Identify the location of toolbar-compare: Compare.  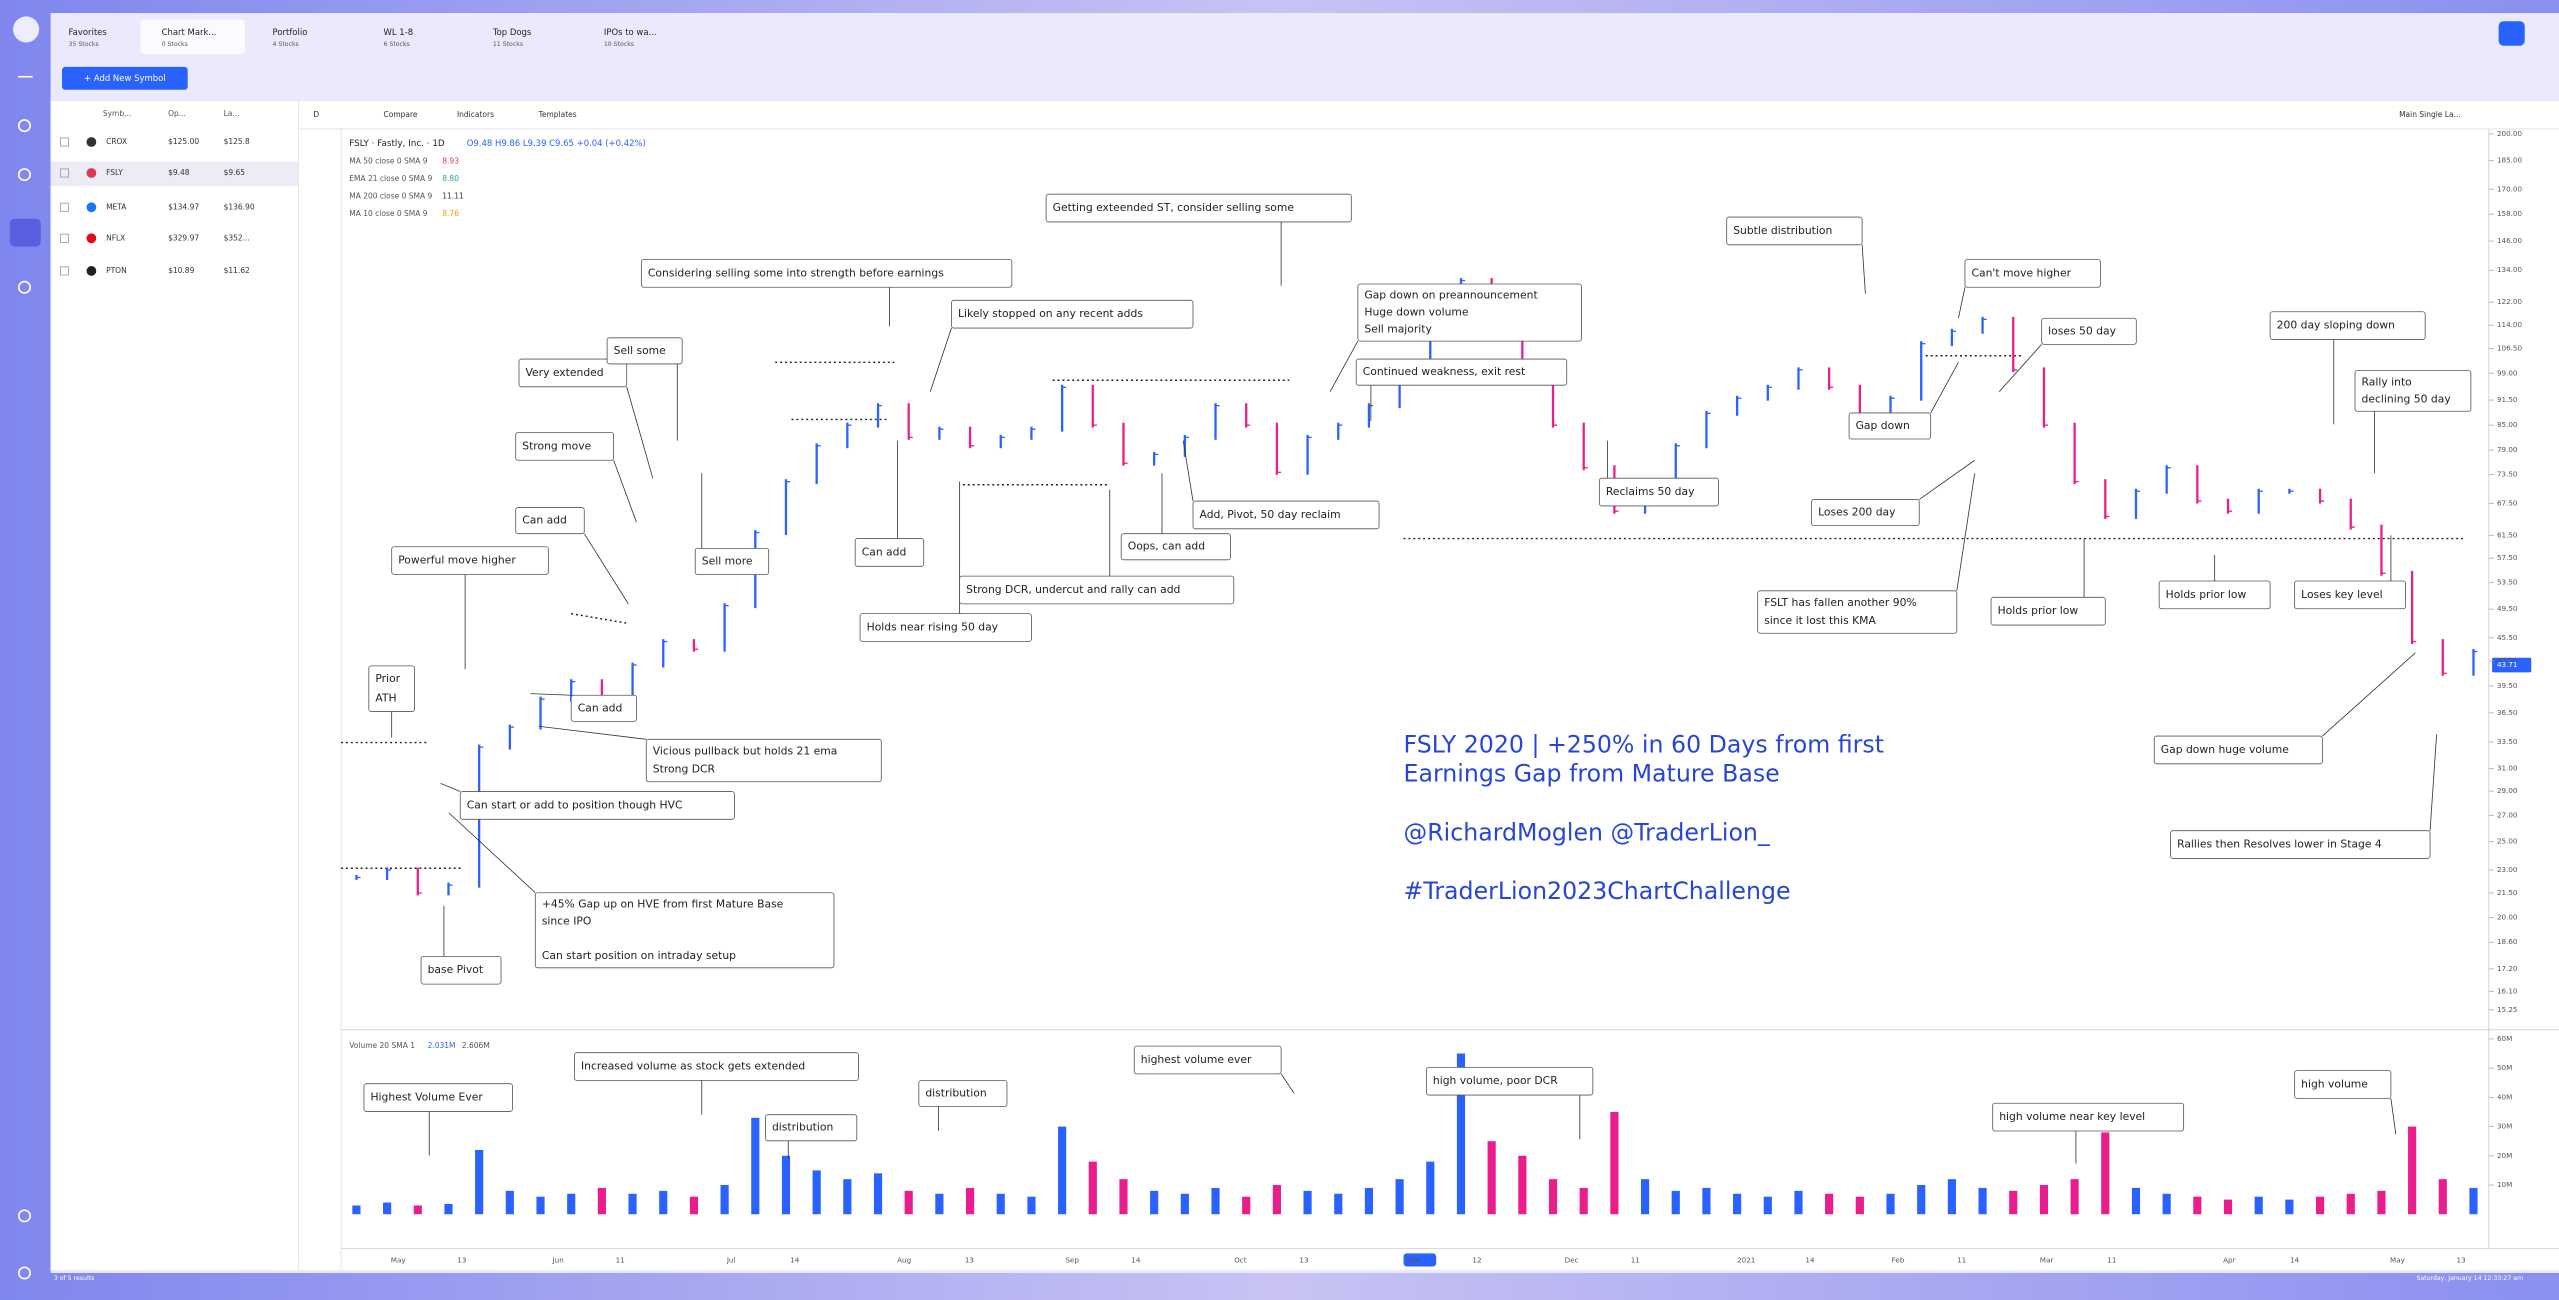
(401, 114).